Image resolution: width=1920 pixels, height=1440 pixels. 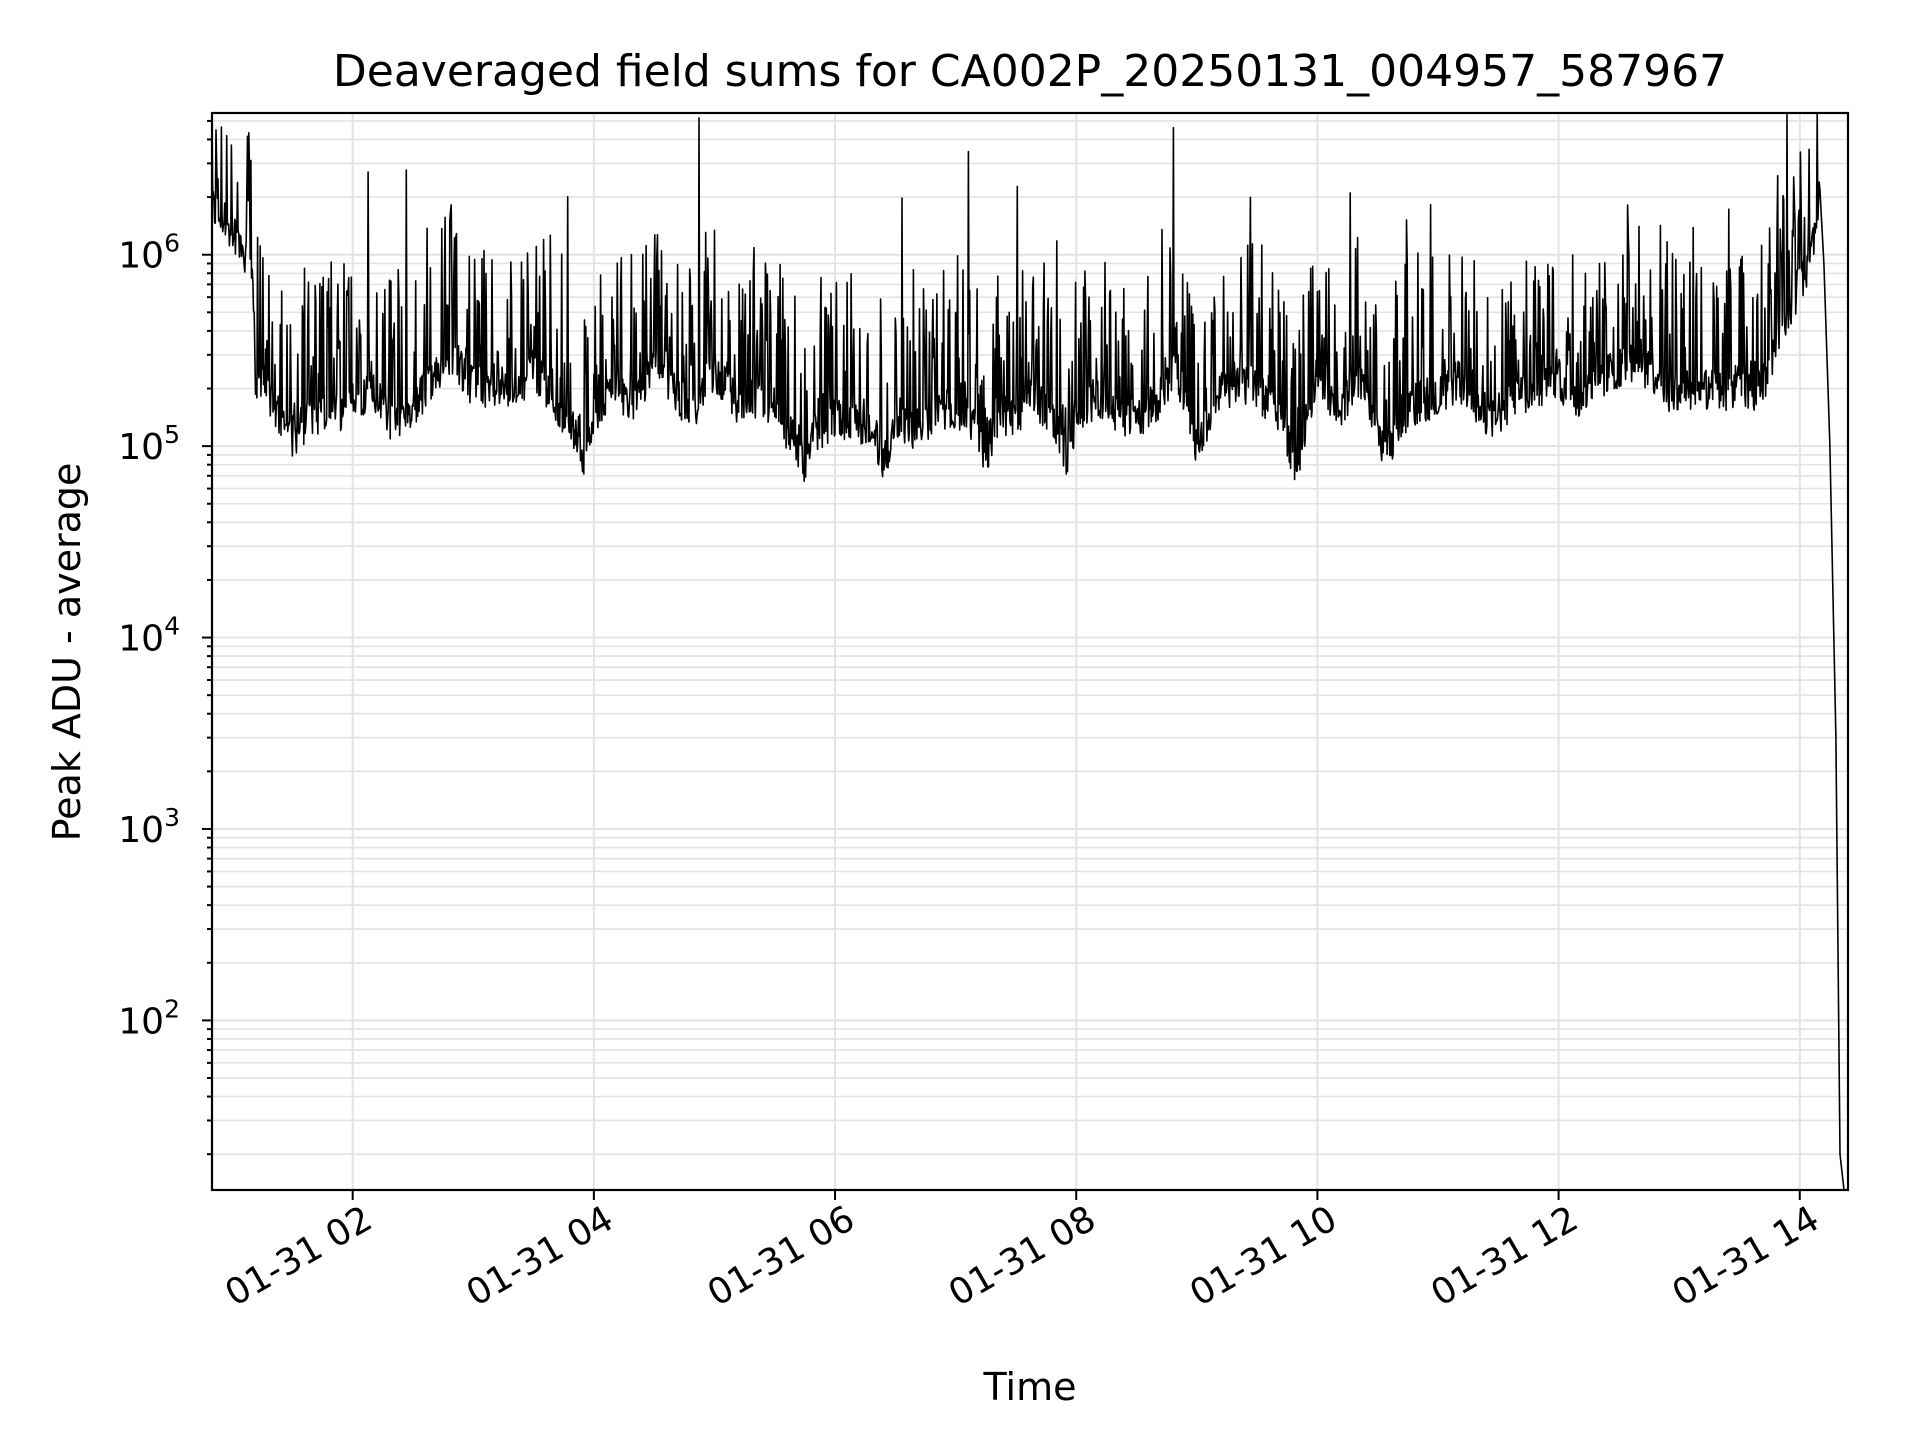 What do you see at coordinates (67, 652) in the screenshot?
I see `y-axis-label: Peak ADU - average` at bounding box center [67, 652].